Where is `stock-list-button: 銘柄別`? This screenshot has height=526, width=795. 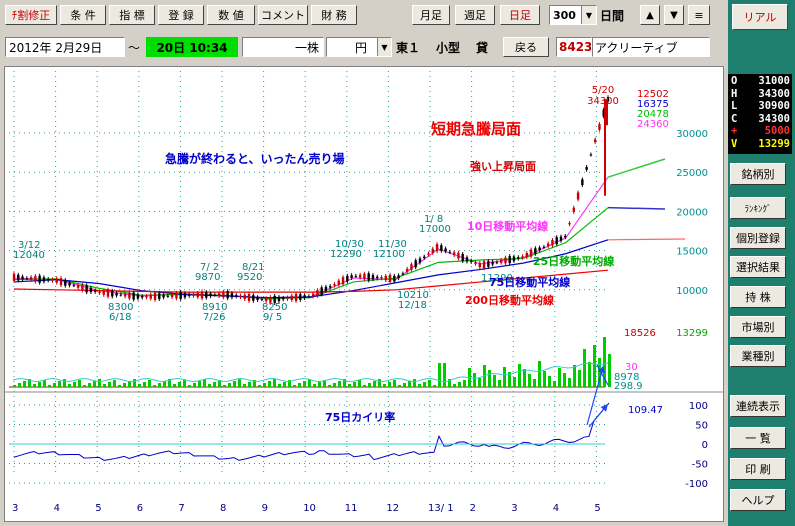
stock-list-button: 銘柄別 is located at coordinates (758, 174).